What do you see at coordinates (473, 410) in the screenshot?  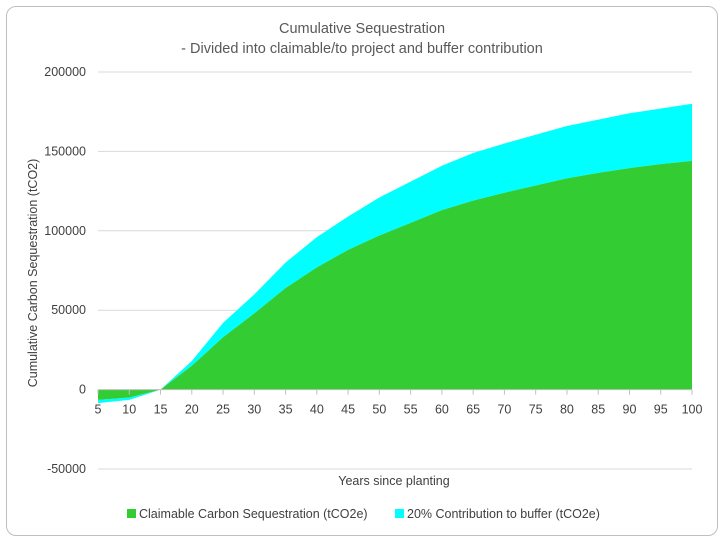 I see `x-tick-label: 65` at bounding box center [473, 410].